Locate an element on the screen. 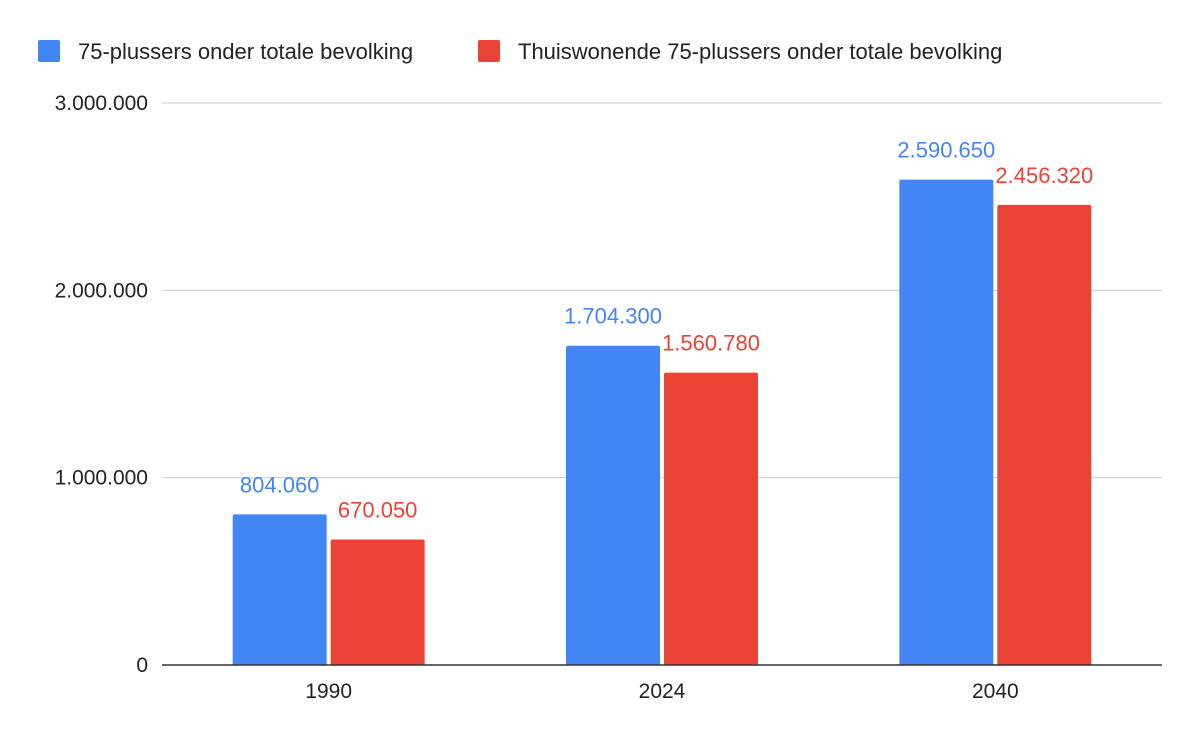  x-tick-label: 2024 is located at coordinates (662, 691).